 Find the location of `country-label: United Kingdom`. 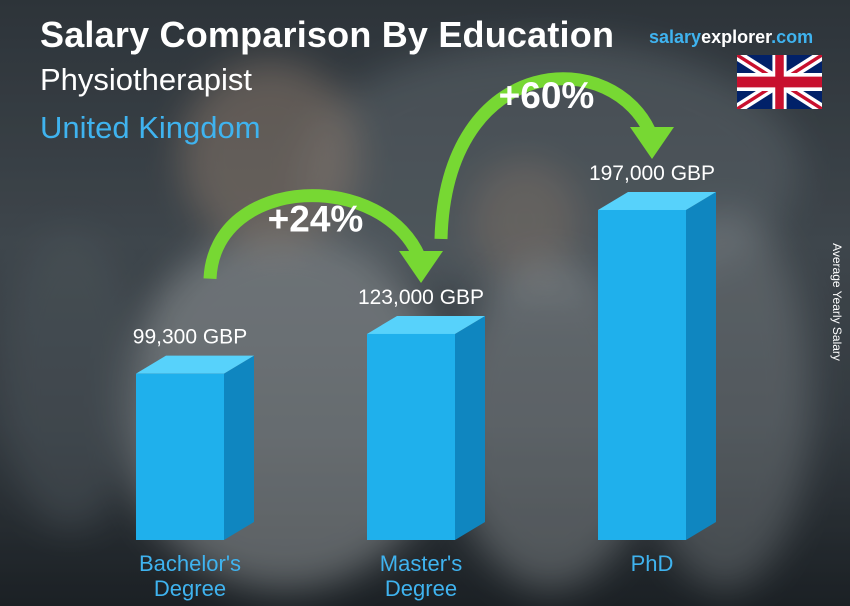

country-label: United Kingdom is located at coordinates (150, 127).